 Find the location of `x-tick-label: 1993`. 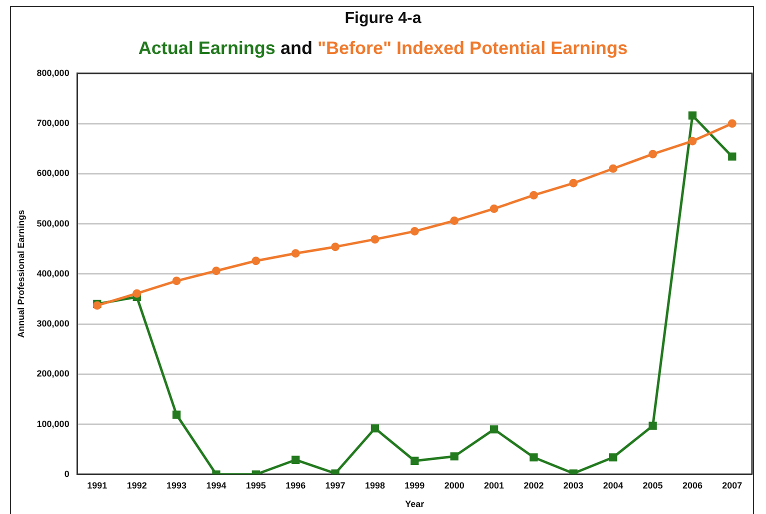

x-tick-label: 1993 is located at coordinates (176, 485).